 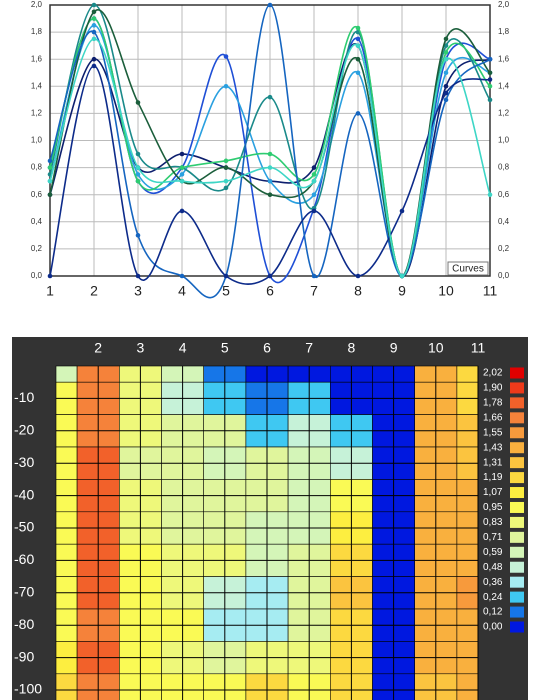 I want to click on y2-tick-label: 2,0, so click(x=504, y=4).